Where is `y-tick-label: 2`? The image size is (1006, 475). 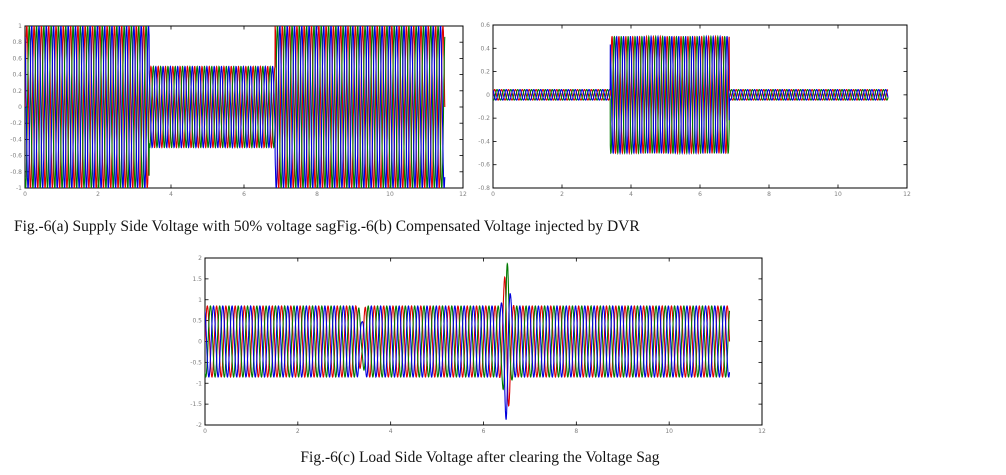
y-tick-label: 2 is located at coordinates (200, 258).